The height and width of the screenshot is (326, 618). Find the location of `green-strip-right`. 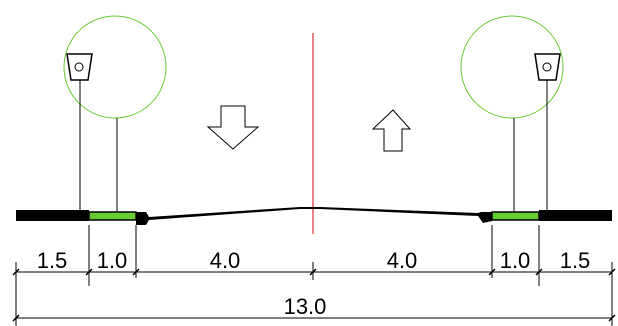

green-strip-right is located at coordinates (515, 216).